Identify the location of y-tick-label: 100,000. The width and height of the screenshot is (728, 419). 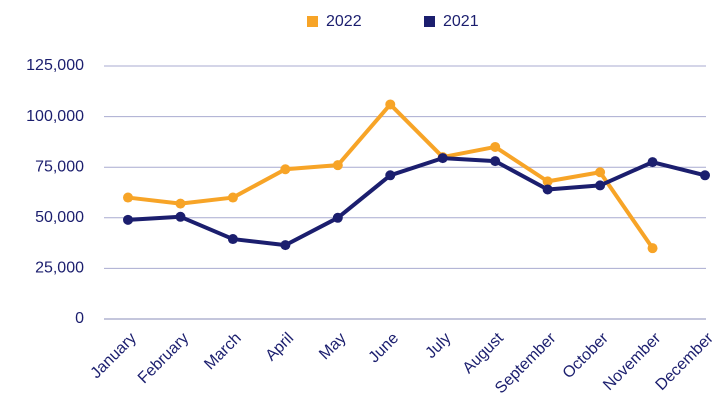
(55, 116).